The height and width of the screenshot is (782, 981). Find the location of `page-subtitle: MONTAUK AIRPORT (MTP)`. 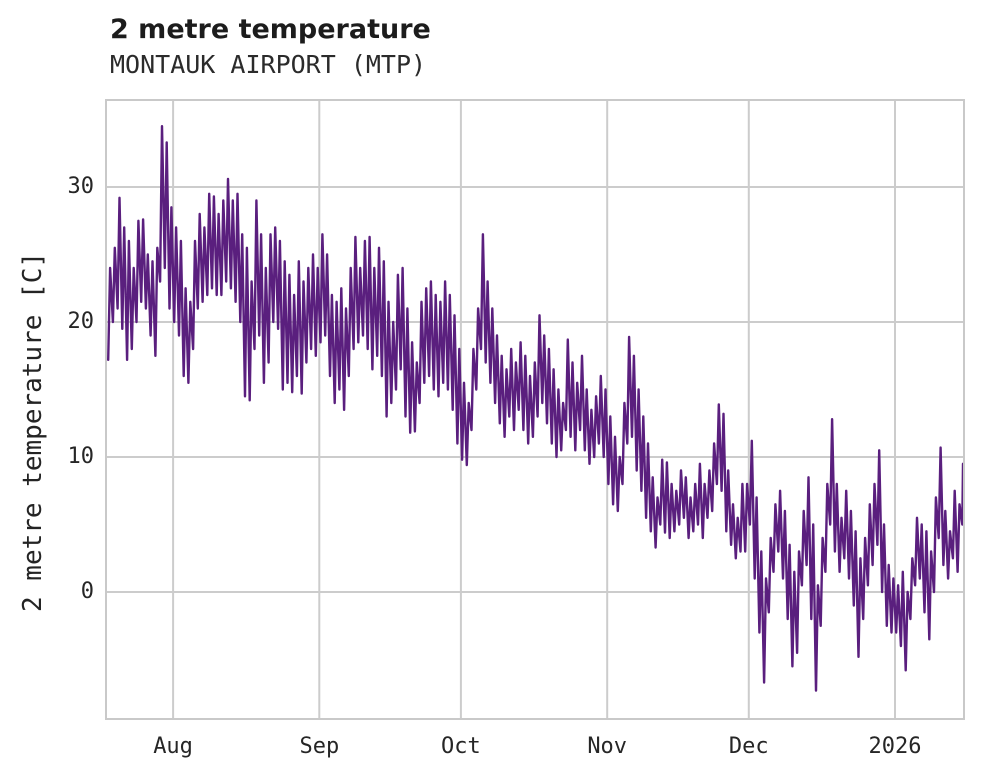

page-subtitle: MONTAUK AIRPORT (MTP) is located at coordinates (268, 64).